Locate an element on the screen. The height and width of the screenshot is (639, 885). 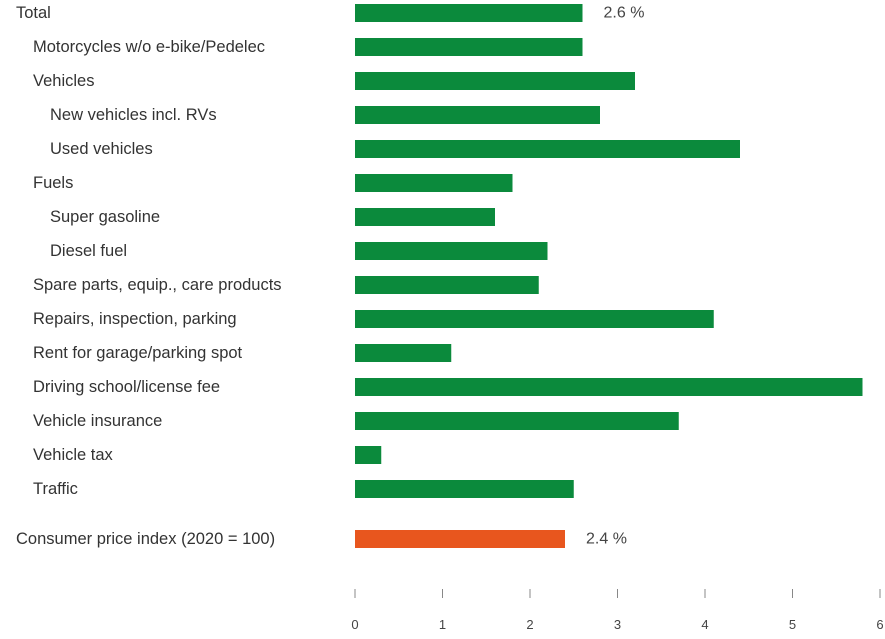
x-tick-label: 6 is located at coordinates (879, 624).